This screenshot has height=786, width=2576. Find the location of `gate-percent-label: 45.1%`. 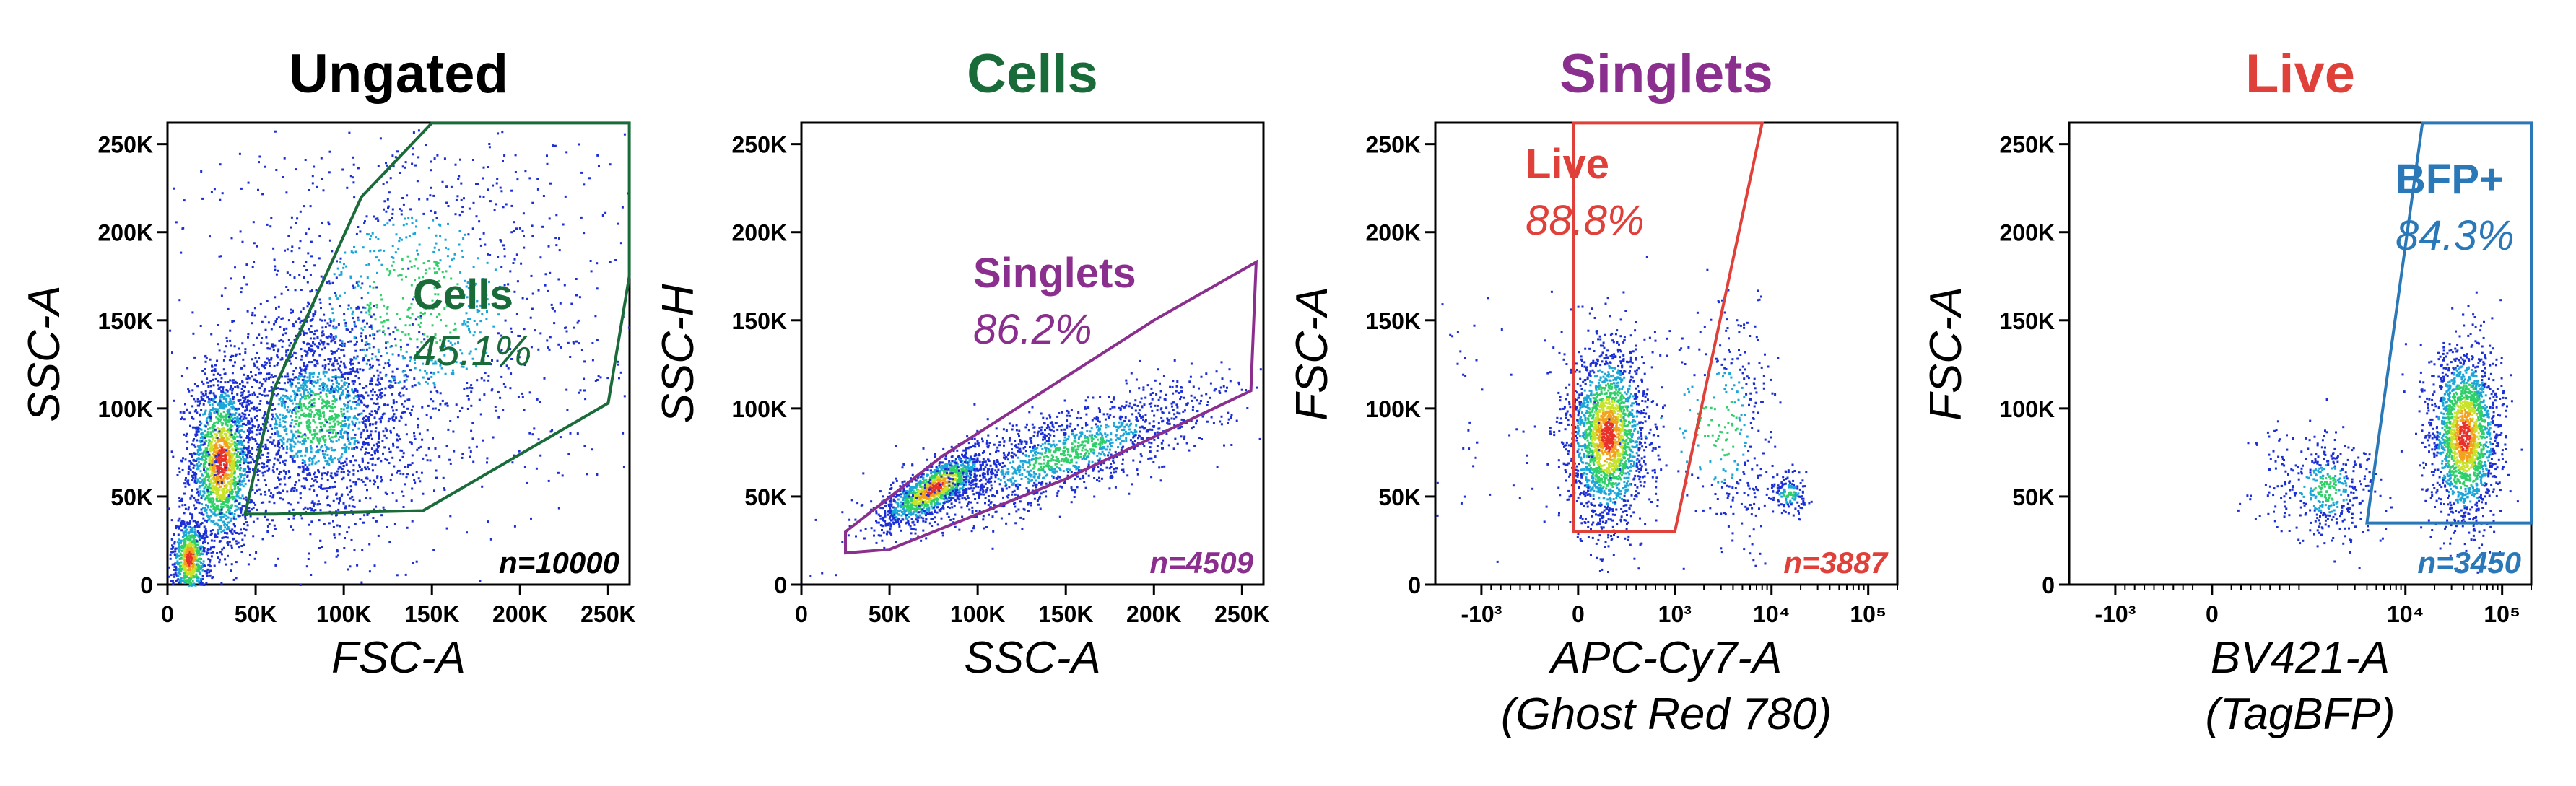

gate-percent-label: 45.1% is located at coordinates (472, 351).